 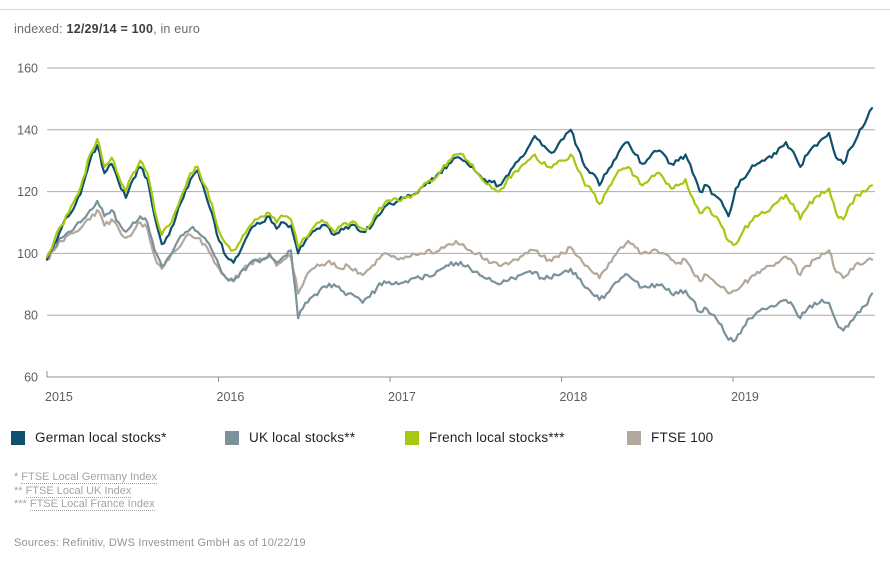 I want to click on legend-label-french: French local stocks***, so click(x=497, y=437).